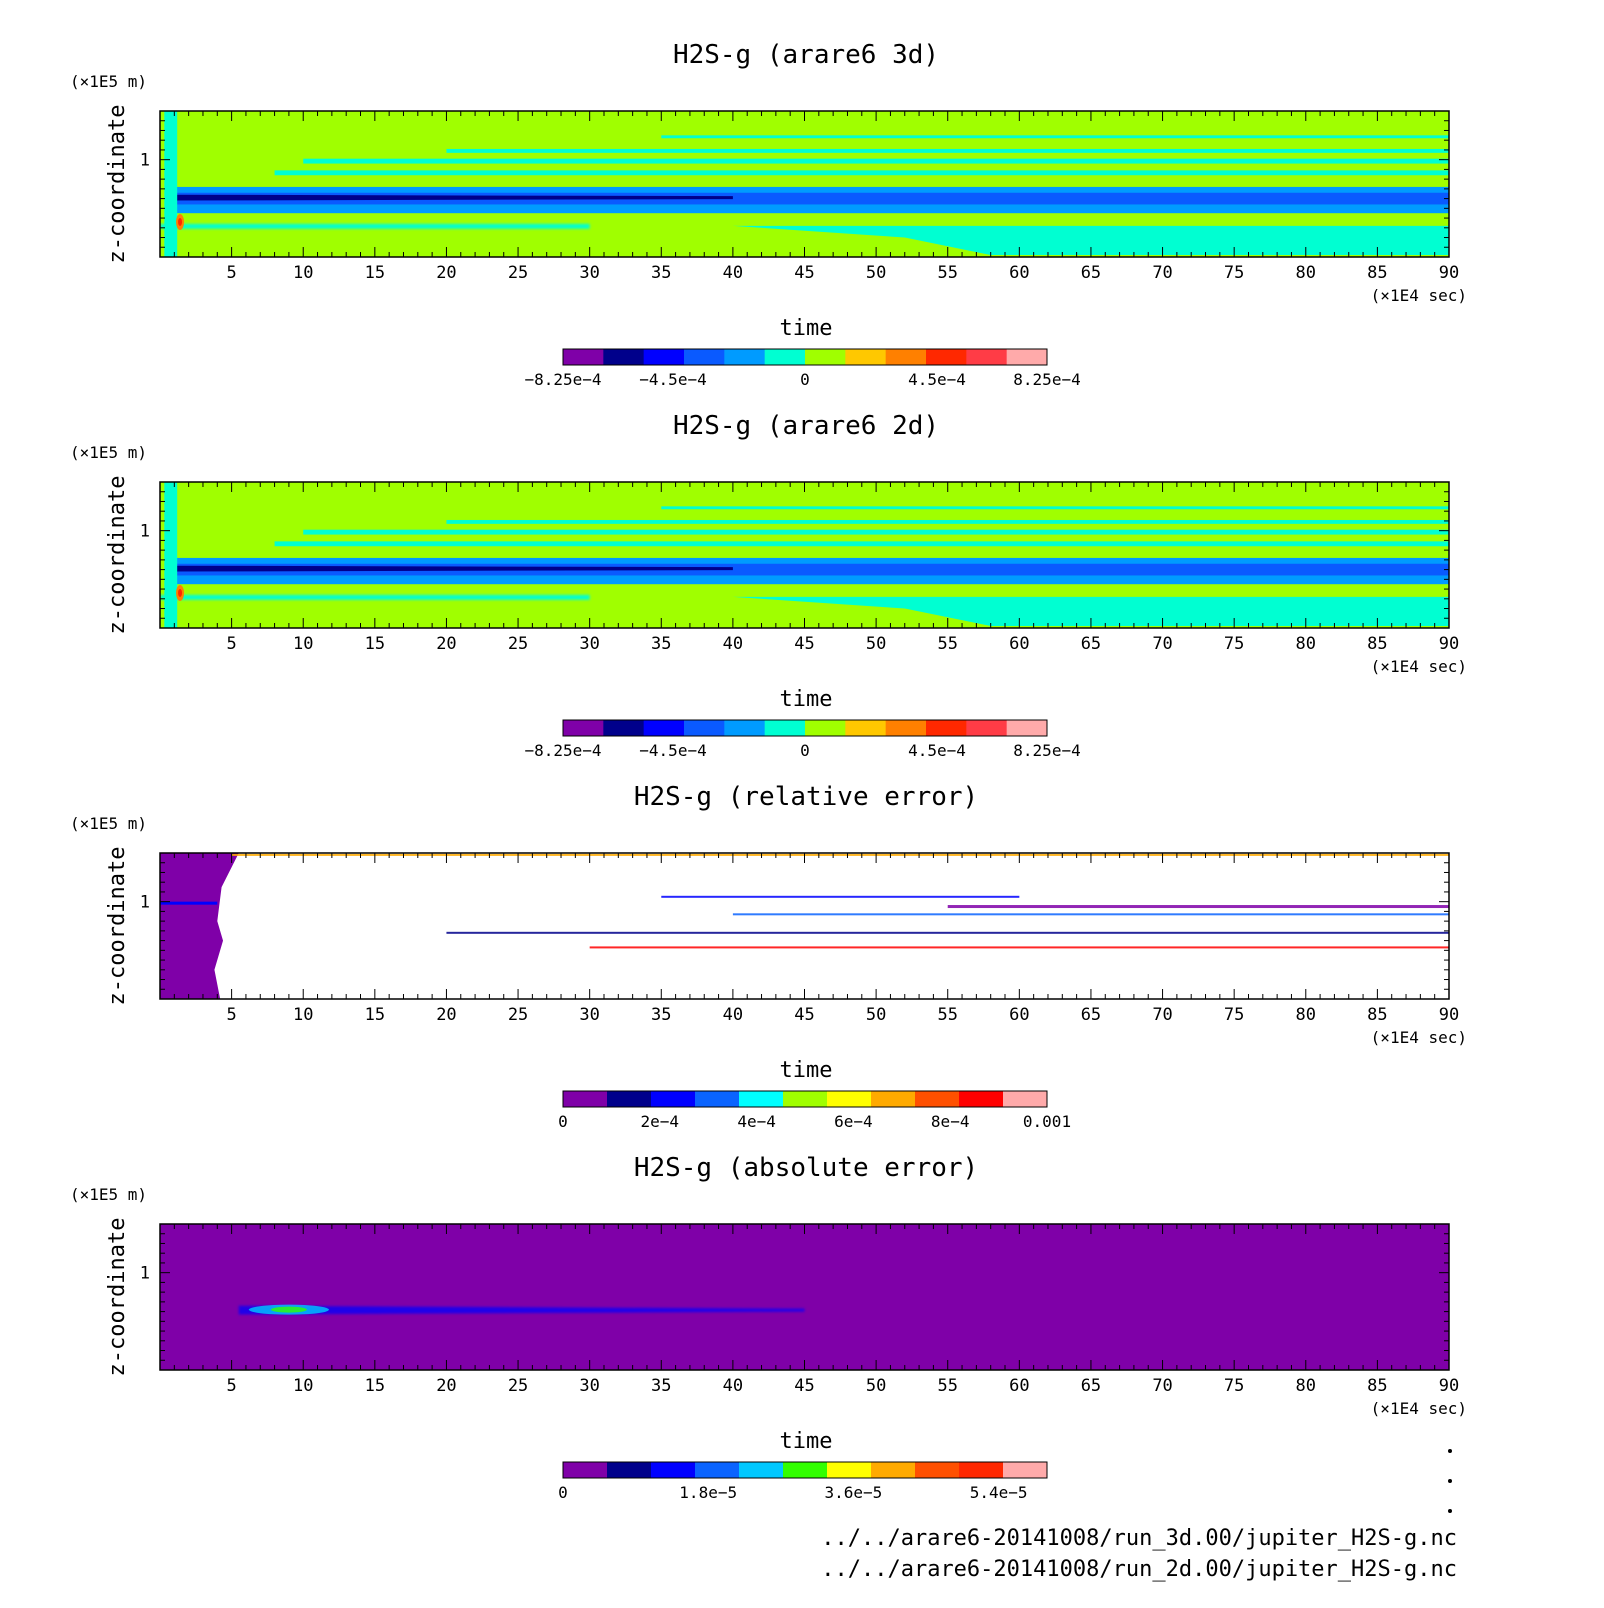  Describe the element at coordinates (806, 1168) in the screenshot. I see `chart-title: H2S-g (absolute error)` at that location.